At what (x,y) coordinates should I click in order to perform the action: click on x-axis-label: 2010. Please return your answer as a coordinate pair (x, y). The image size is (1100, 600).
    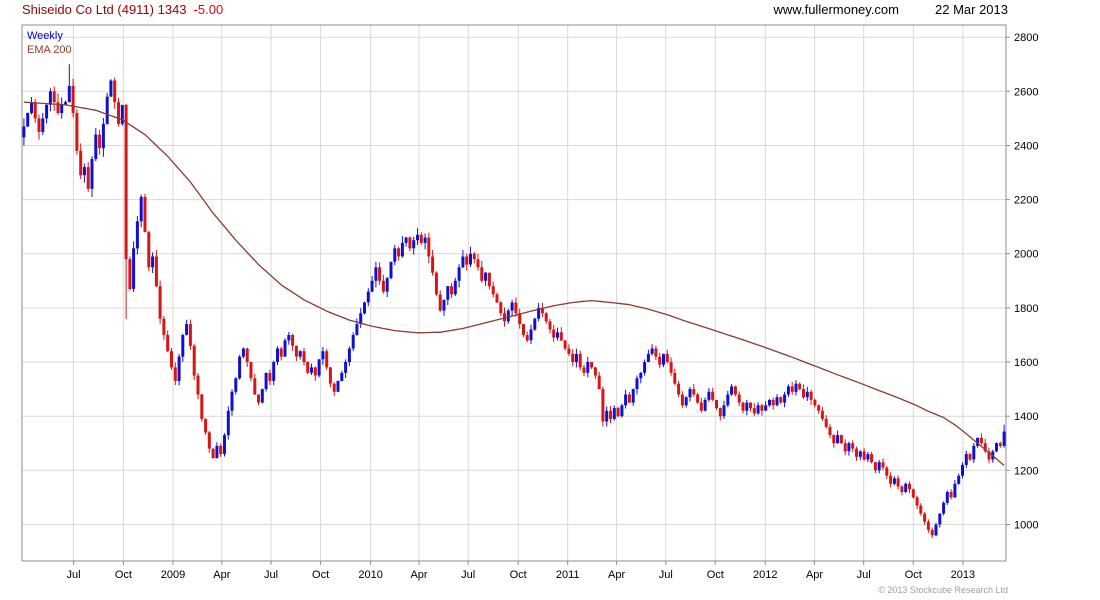
    Looking at the image, I should click on (370, 575).